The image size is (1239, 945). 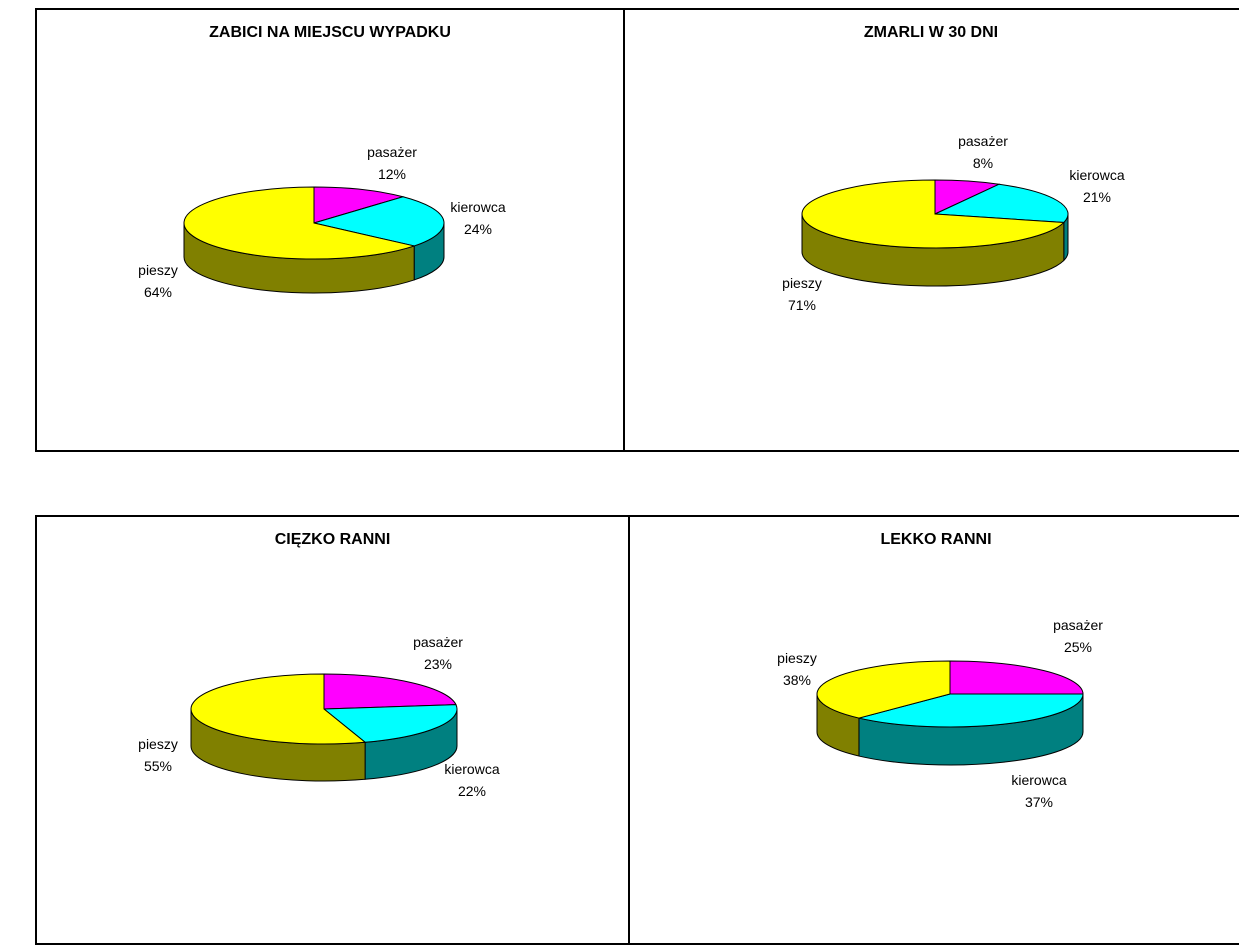 What do you see at coordinates (802, 305) in the screenshot?
I see `slice-percent-pieszy: 71%` at bounding box center [802, 305].